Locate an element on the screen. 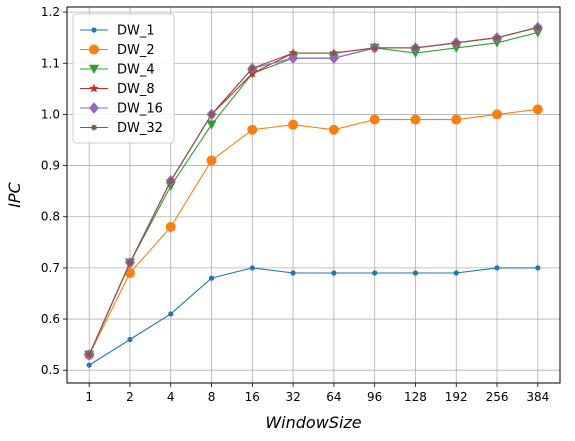  legend-entry: DW_8 is located at coordinates (117, 89).